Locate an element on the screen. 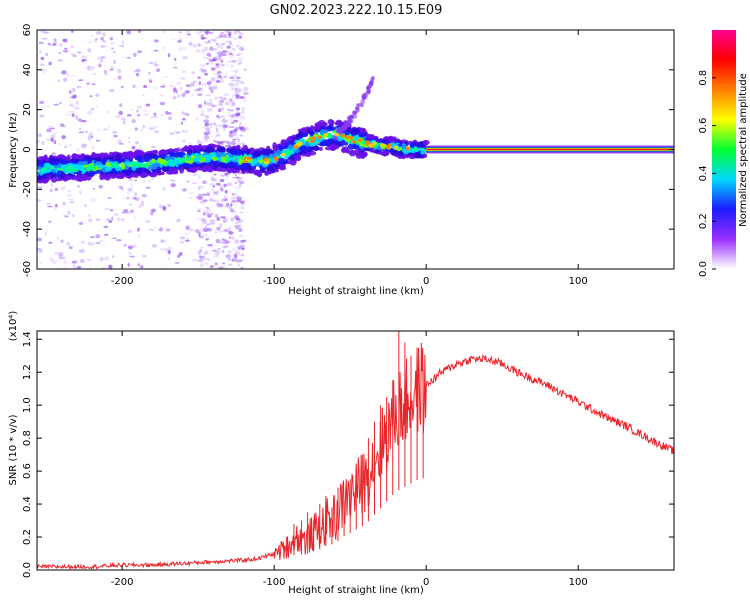 The height and width of the screenshot is (600, 750). branch-point is located at coordinates (349, 117).